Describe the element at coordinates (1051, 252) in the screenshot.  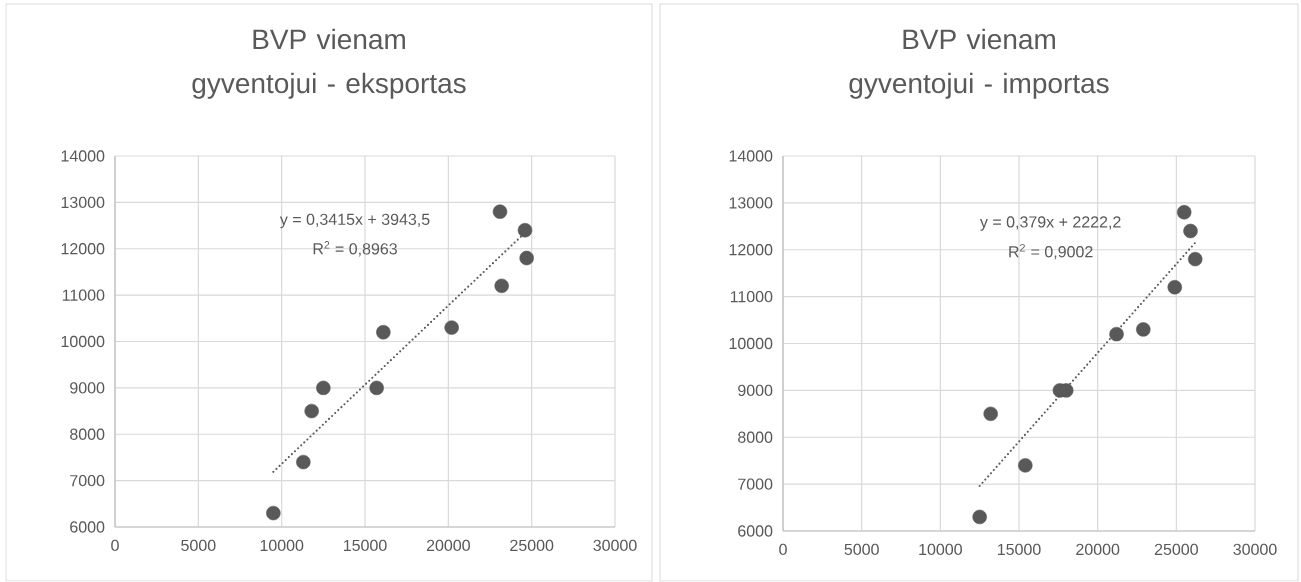
I see `annotation: R$^{2}$ = 0,9002` at that location.